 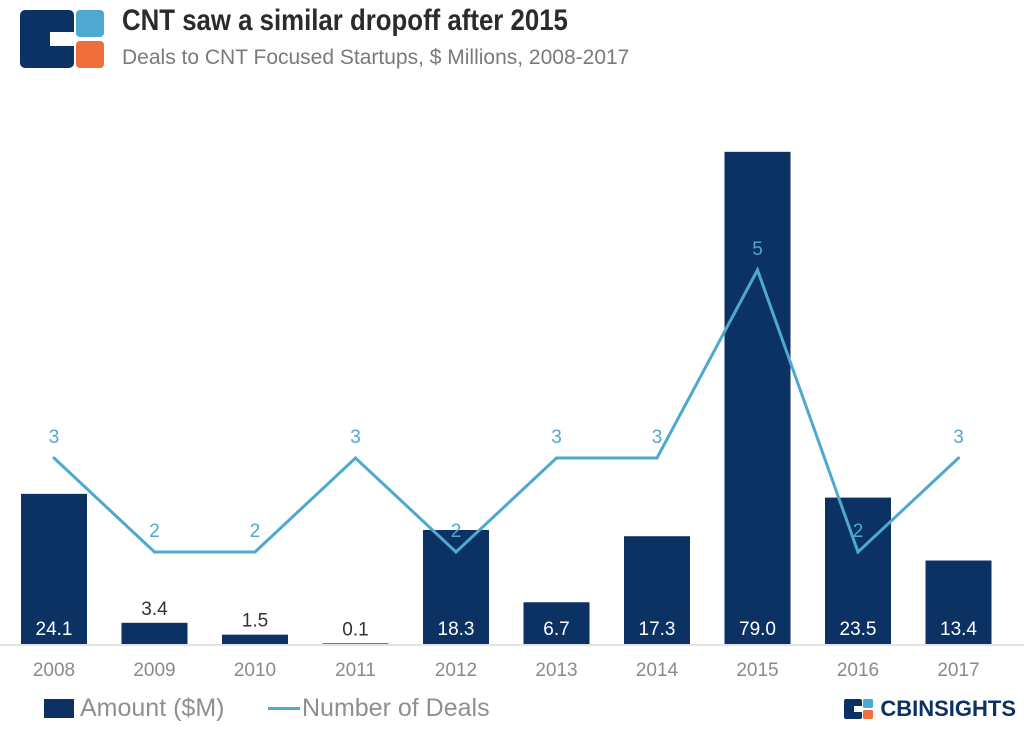 I want to click on brand-mark: CBINSIGHTS, so click(x=930, y=709).